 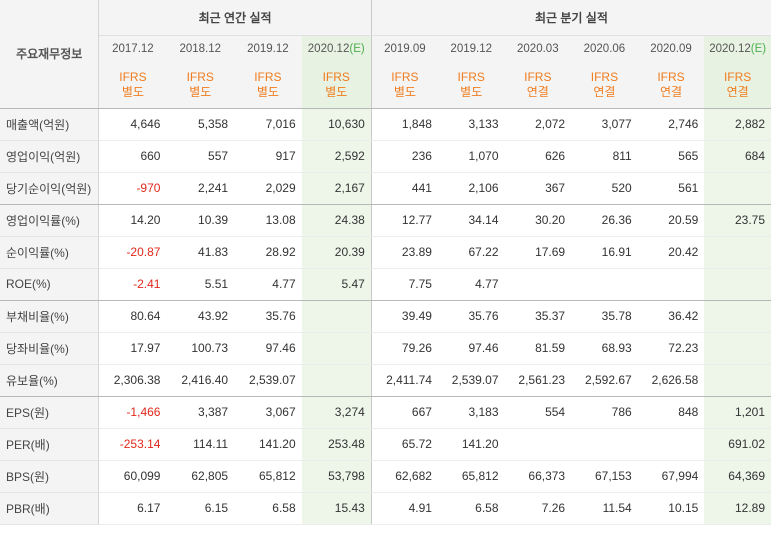 I want to click on table-cell: 2,882, so click(x=737, y=124).